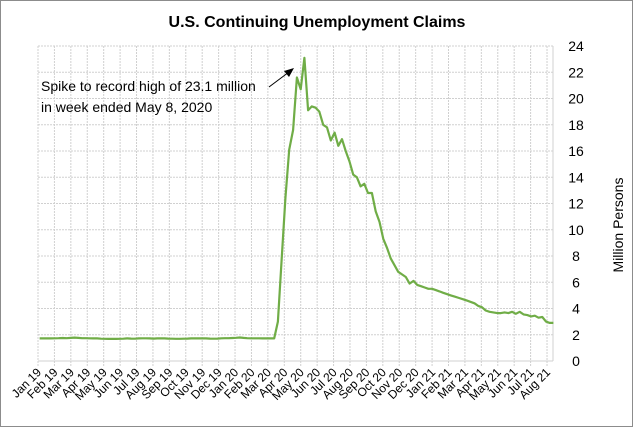 Image resolution: width=633 pixels, height=427 pixels. What do you see at coordinates (576, 204) in the screenshot?
I see `y-tick-label: 12` at bounding box center [576, 204].